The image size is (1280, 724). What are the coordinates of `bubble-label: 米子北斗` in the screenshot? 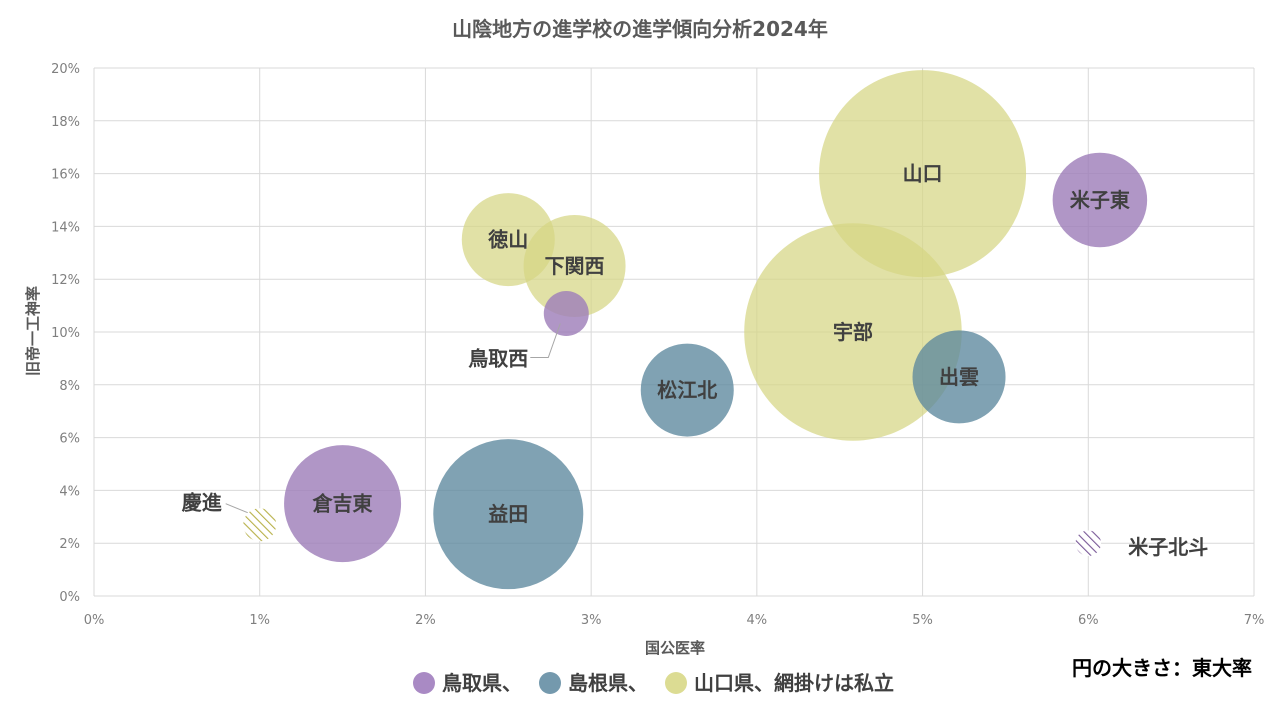 It's located at (1168, 547).